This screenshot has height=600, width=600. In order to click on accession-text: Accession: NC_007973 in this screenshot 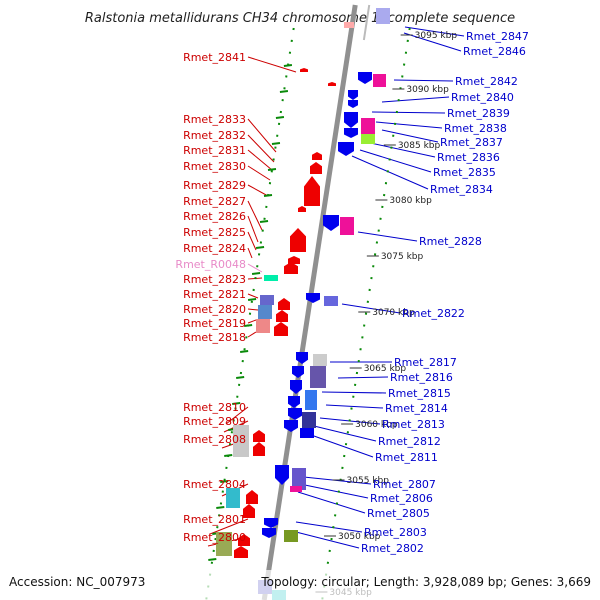, I will do `click(77, 582)`.